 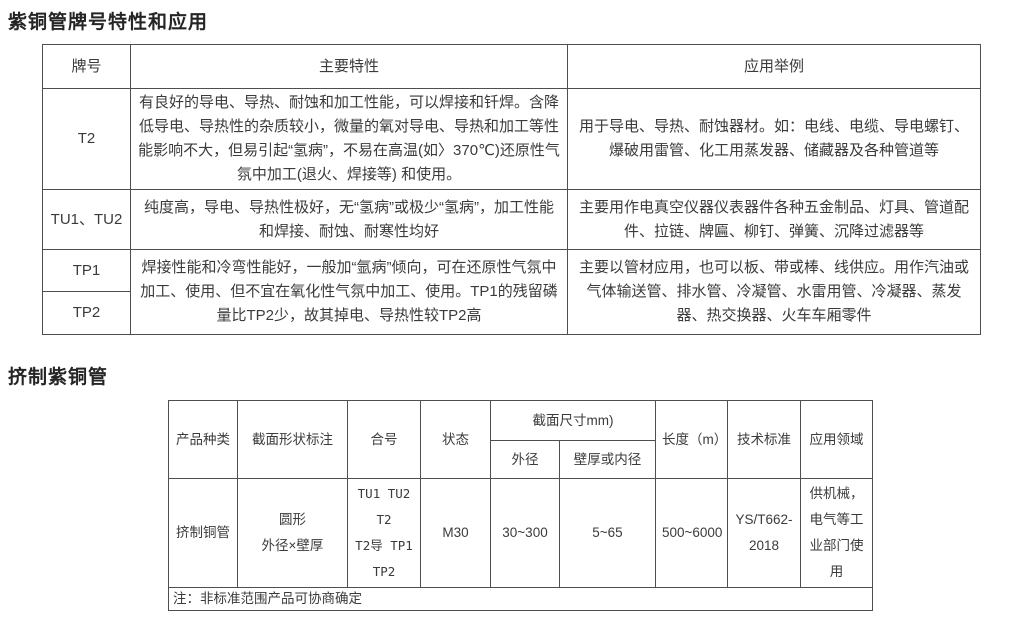 What do you see at coordinates (691, 533) in the screenshot?
I see `length-cell: 500~6000` at bounding box center [691, 533].